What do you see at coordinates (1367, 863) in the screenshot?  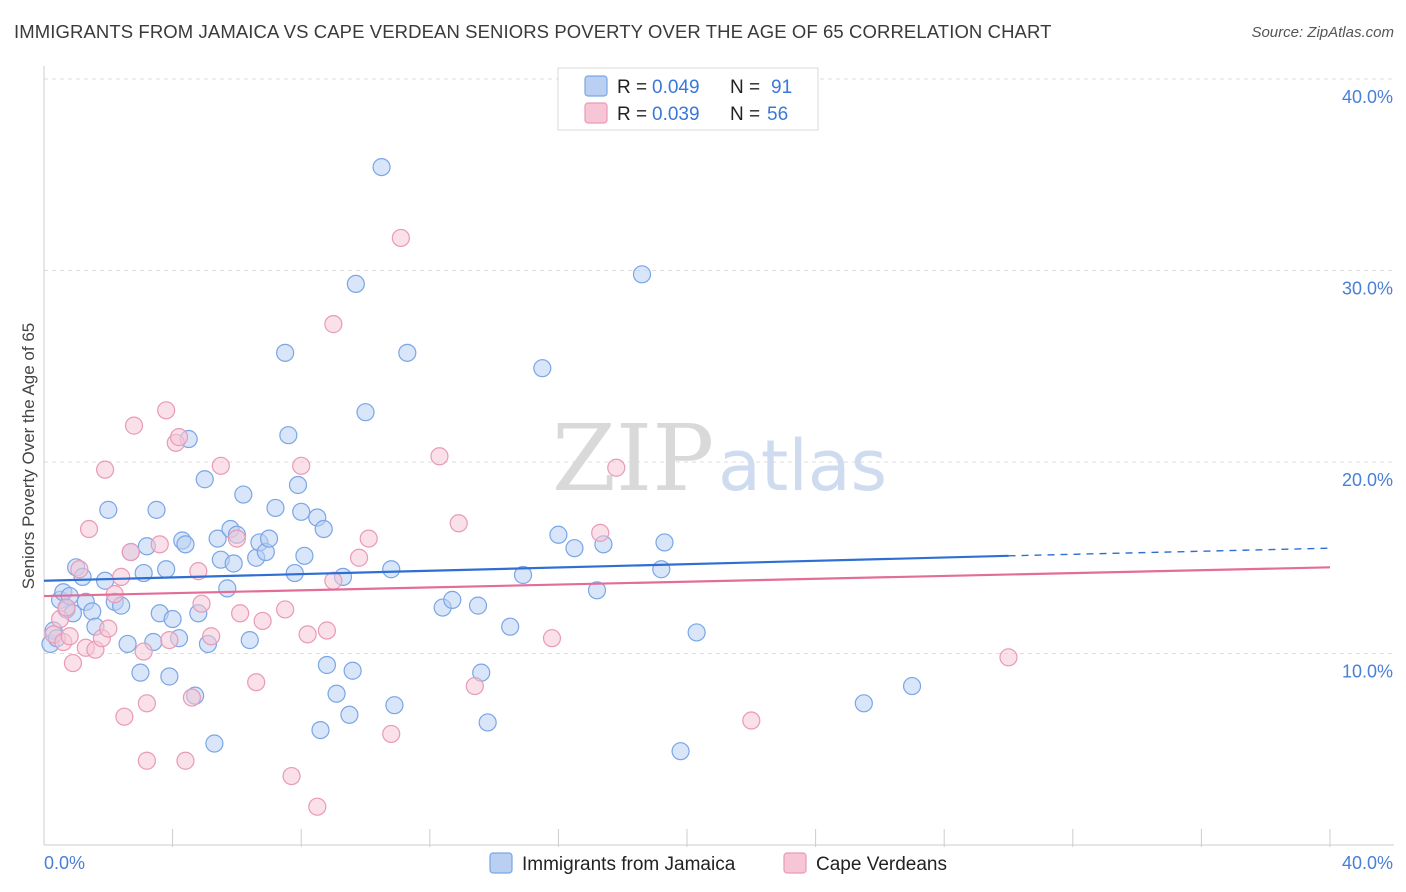 I see `x-tick-label-max: 40.0%` at bounding box center [1367, 863].